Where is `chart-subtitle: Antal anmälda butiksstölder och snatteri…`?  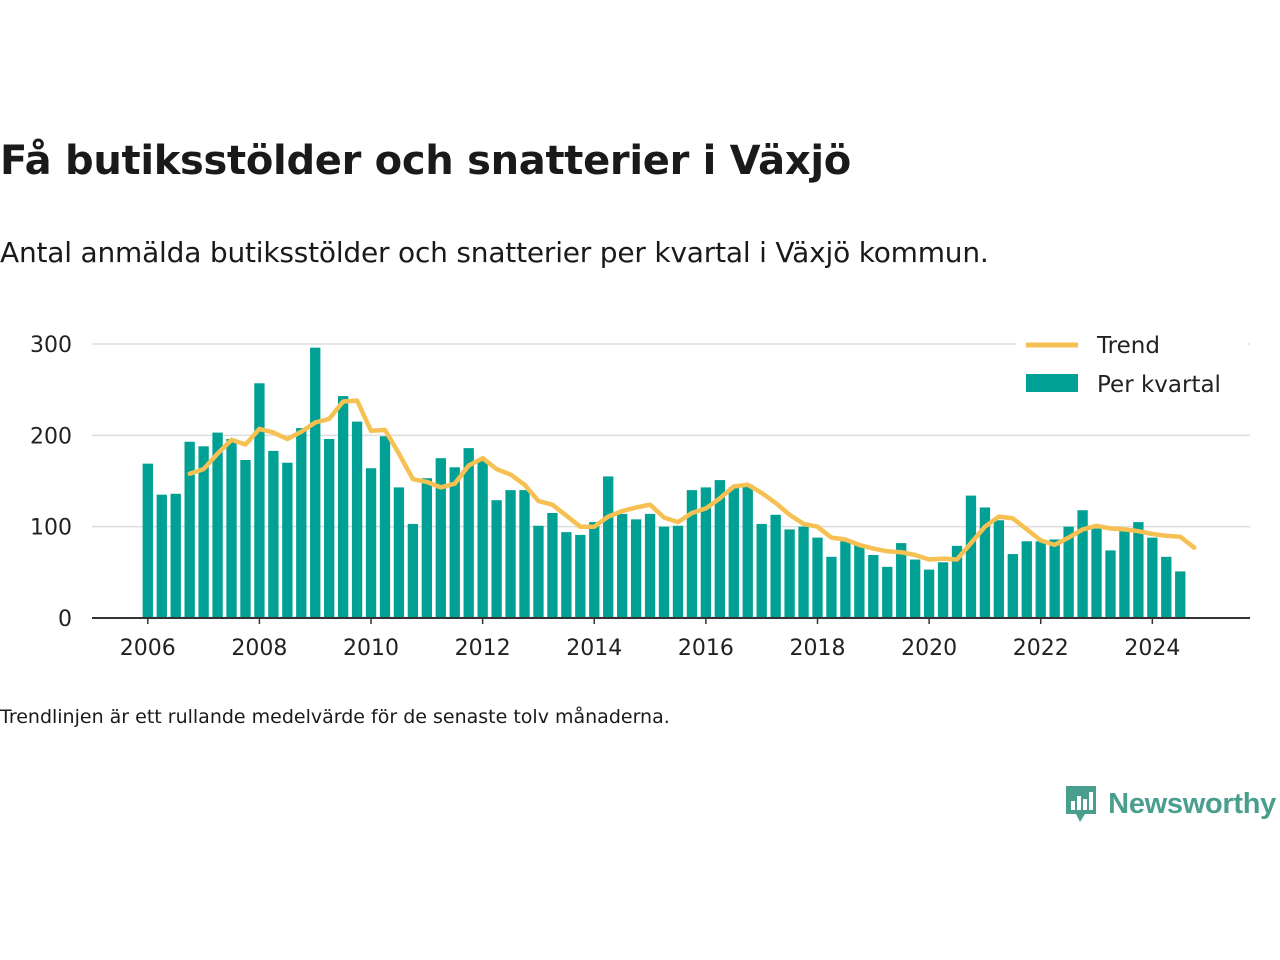 chart-subtitle: Antal anmälda butiksstölder och snatteri… is located at coordinates (494, 252).